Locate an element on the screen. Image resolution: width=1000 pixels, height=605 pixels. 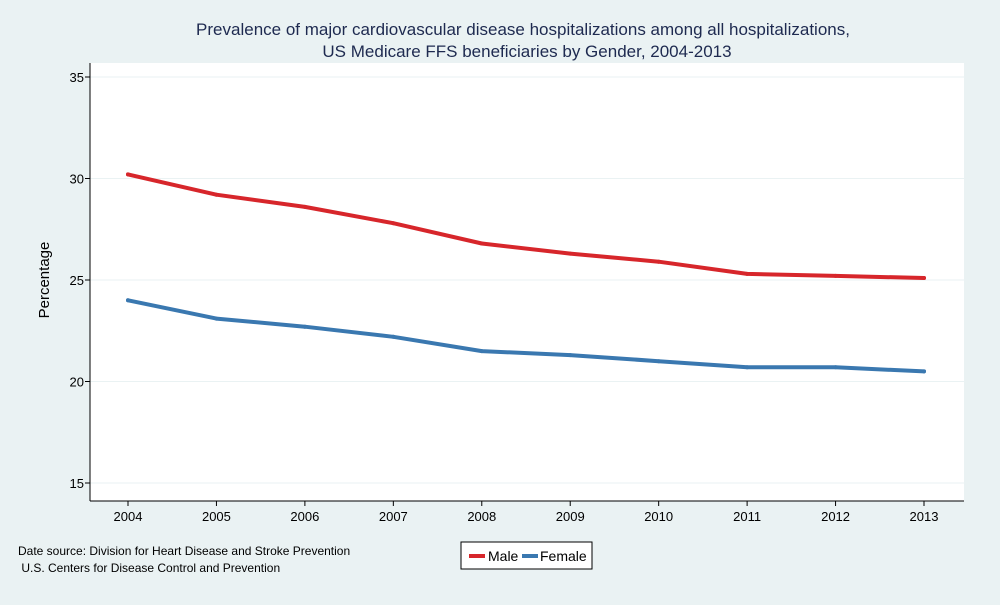
x-tick-label: 2005 is located at coordinates (216, 516).